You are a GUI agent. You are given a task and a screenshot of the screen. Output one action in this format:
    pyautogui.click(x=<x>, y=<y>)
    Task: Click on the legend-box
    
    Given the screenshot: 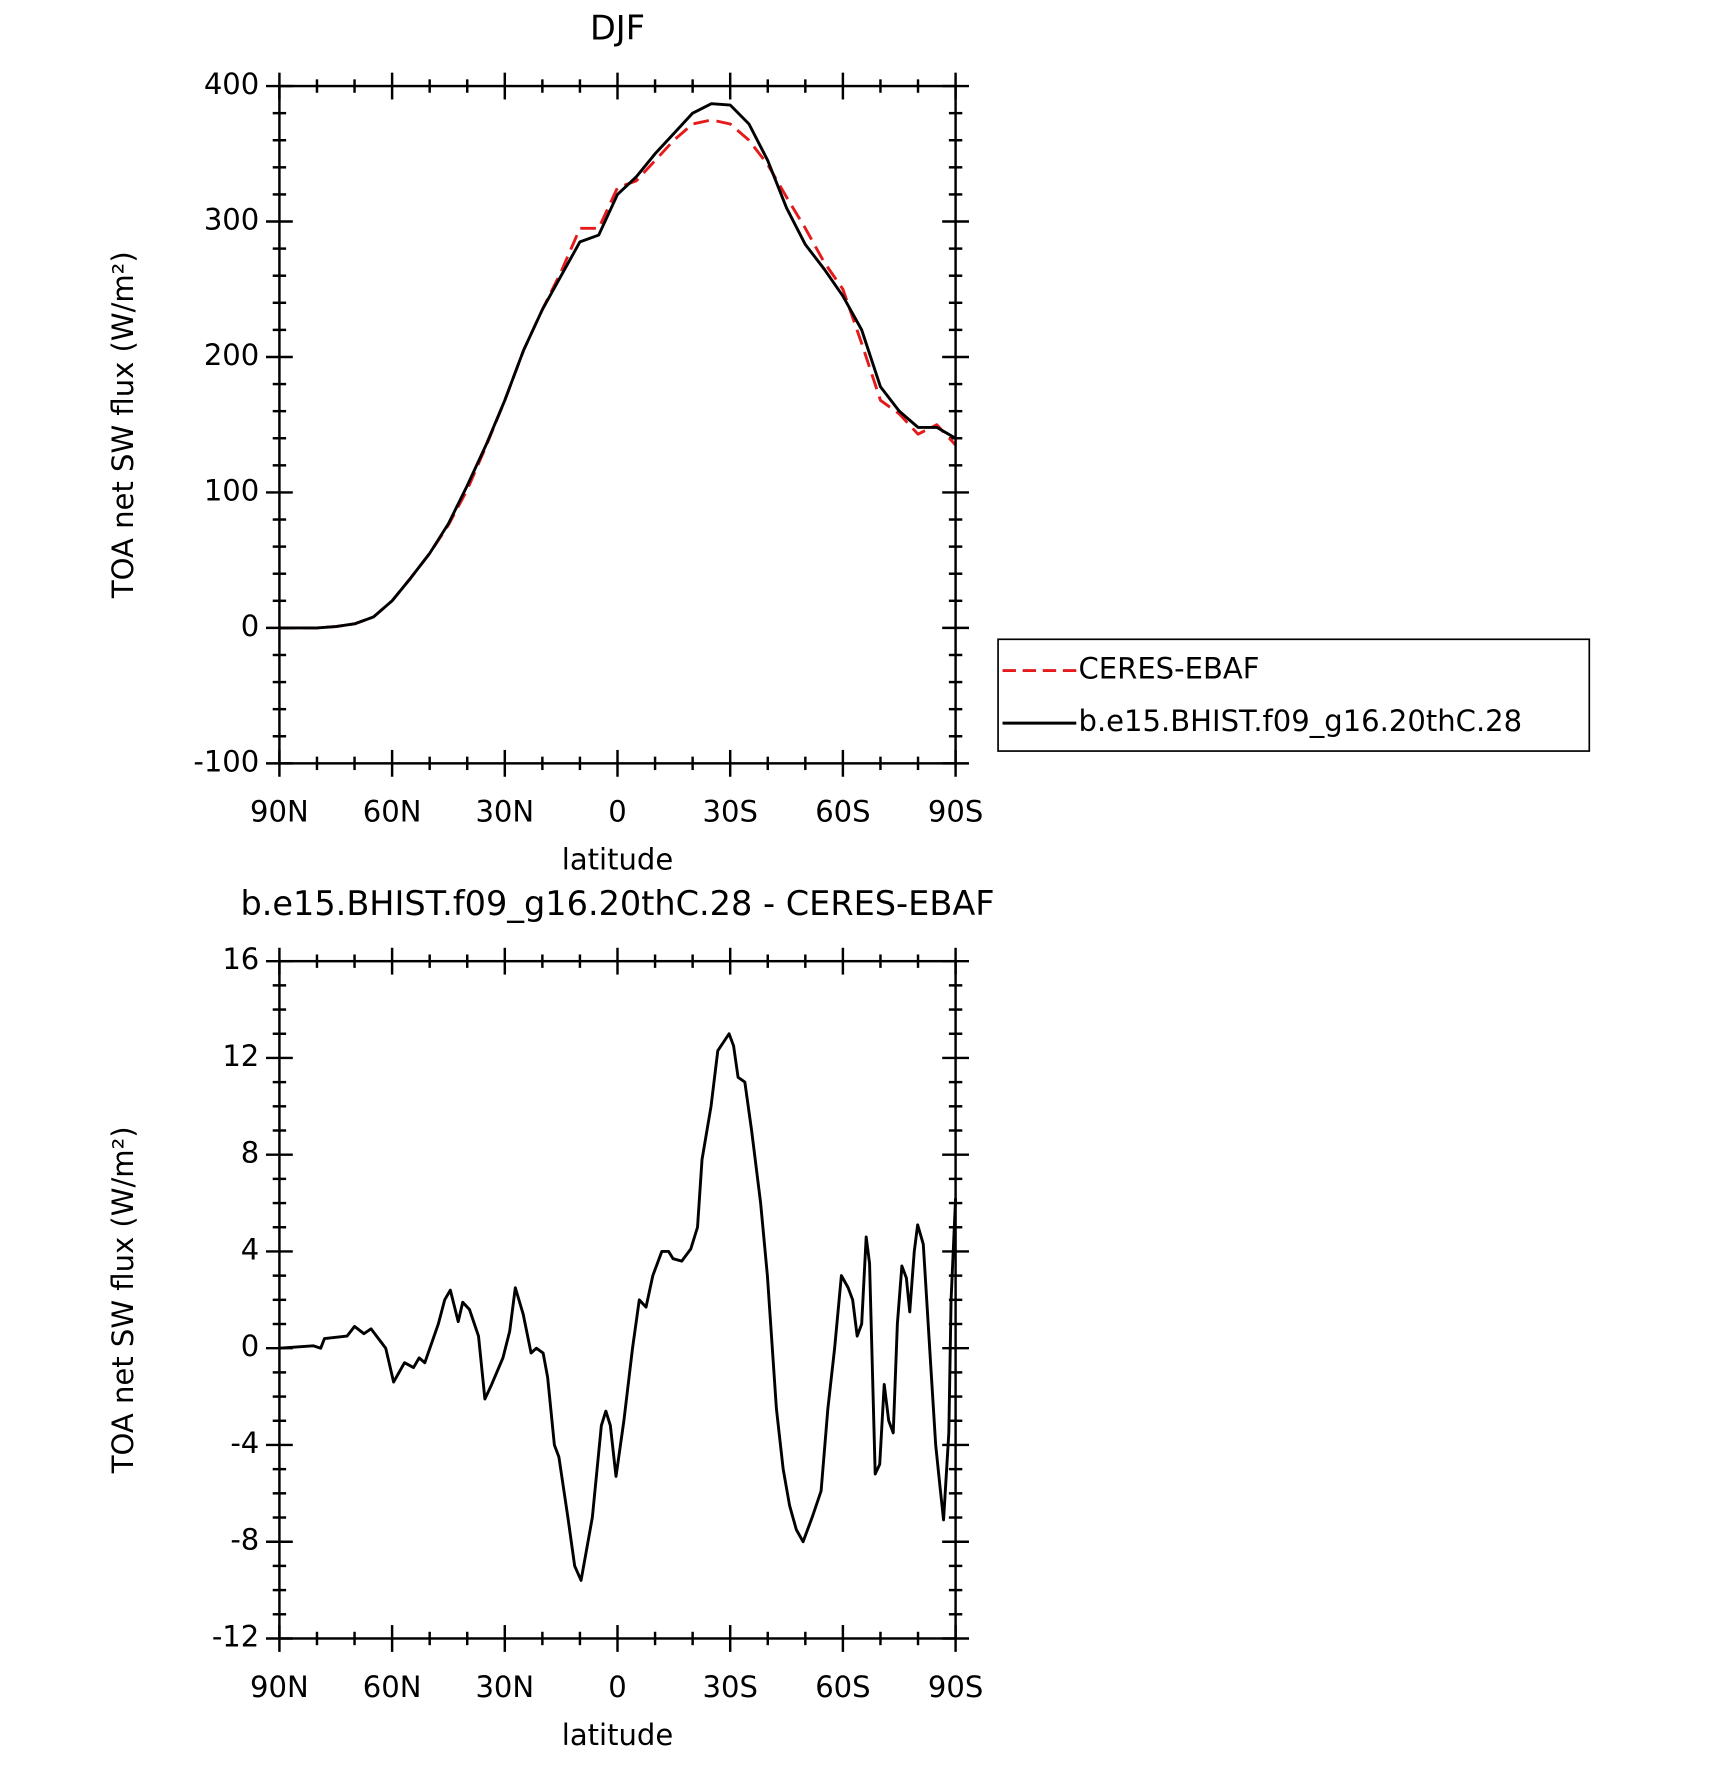 What is the action you would take?
    pyautogui.click(x=1294, y=695)
    